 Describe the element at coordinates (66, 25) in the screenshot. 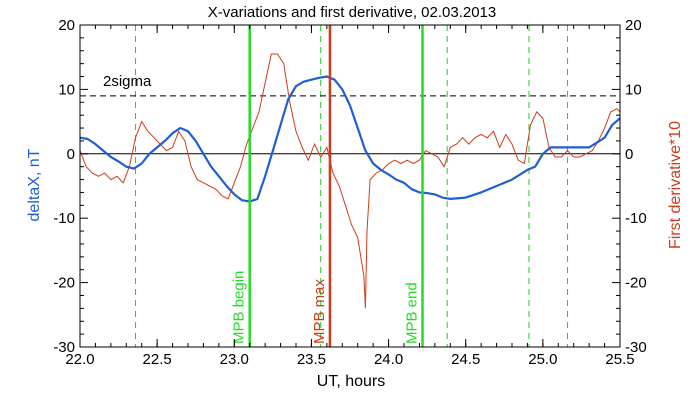

I see `y-tick-label-left-5: 20` at that location.